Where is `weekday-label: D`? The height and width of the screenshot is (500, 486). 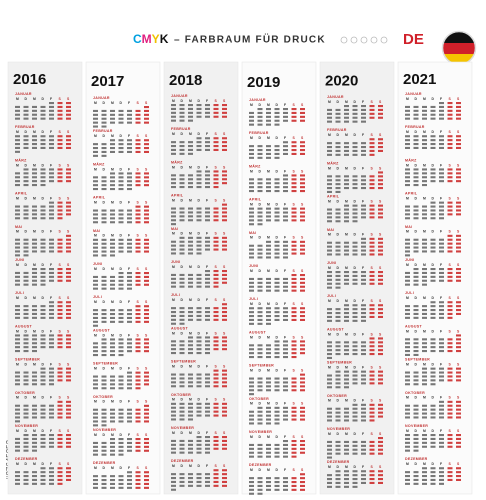 weekday-label: D is located at coordinates (182, 300).